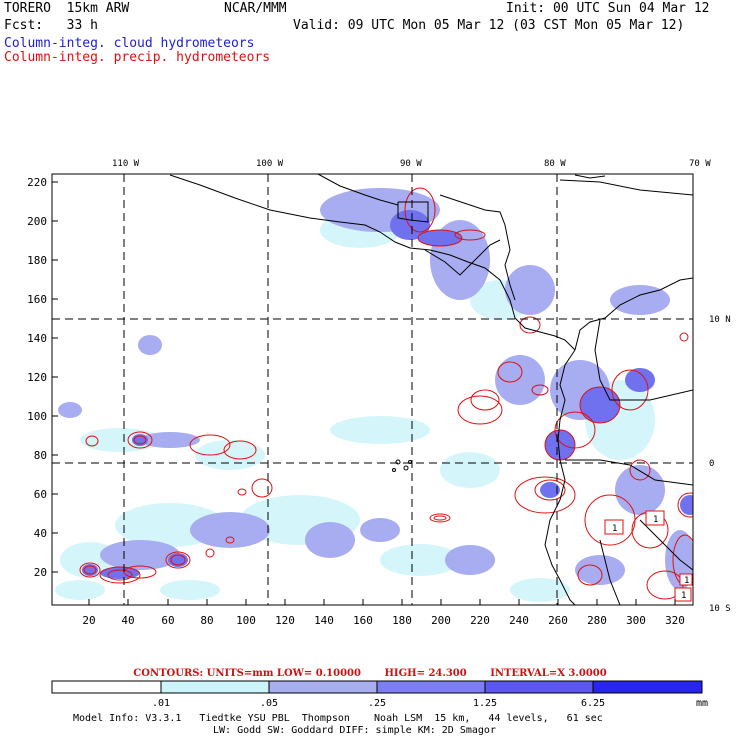 Image resolution: width=740 pixels, height=740 pixels. What do you see at coordinates (206, 620) in the screenshot?
I see `x-tick: 80` at bounding box center [206, 620].